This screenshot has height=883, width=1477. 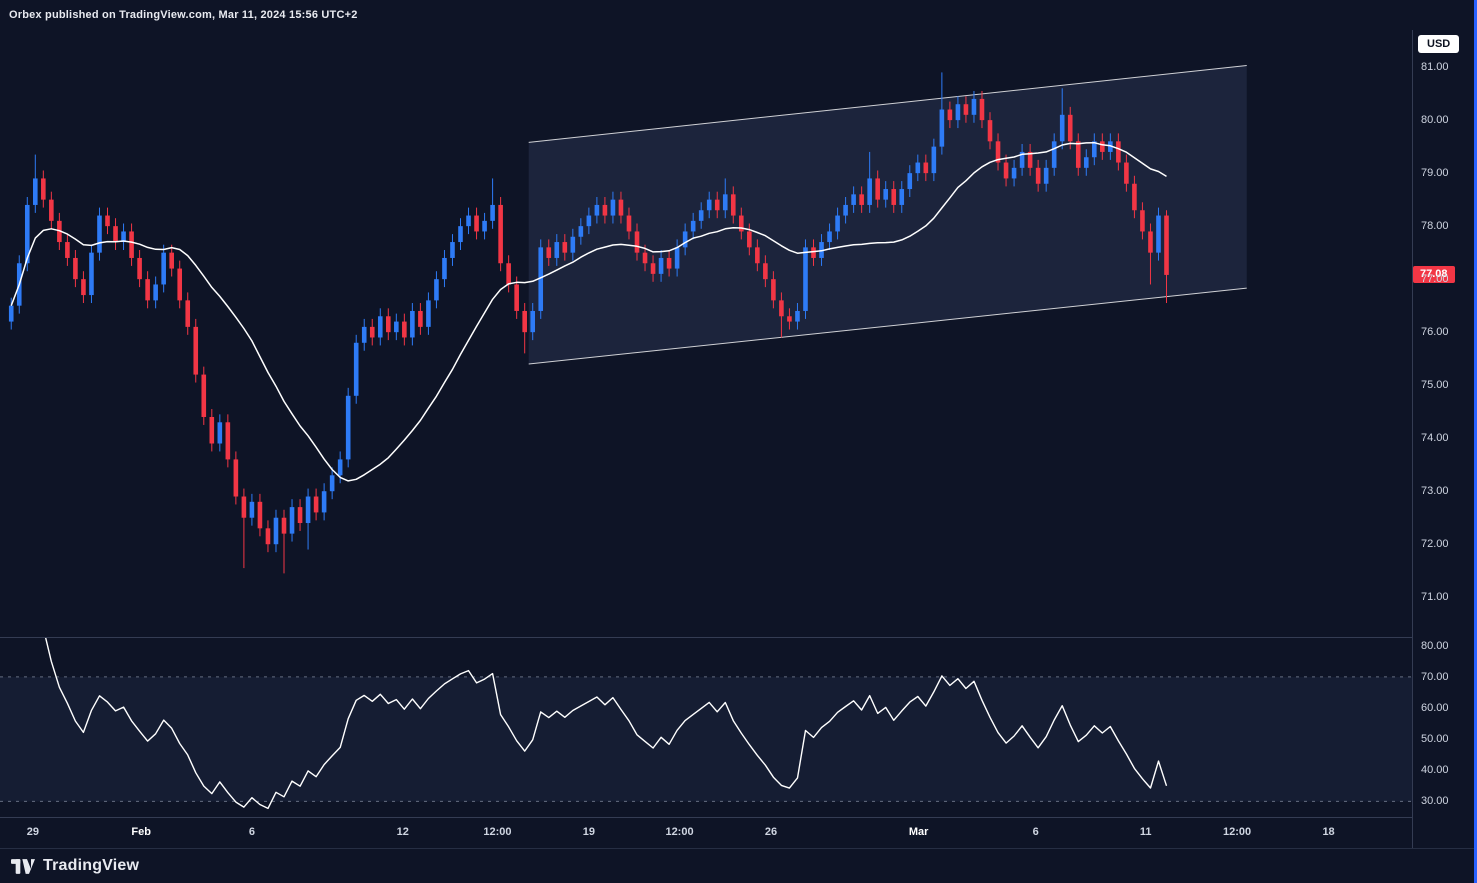 I want to click on rsi-tick-label: 30.00, so click(x=1435, y=801).